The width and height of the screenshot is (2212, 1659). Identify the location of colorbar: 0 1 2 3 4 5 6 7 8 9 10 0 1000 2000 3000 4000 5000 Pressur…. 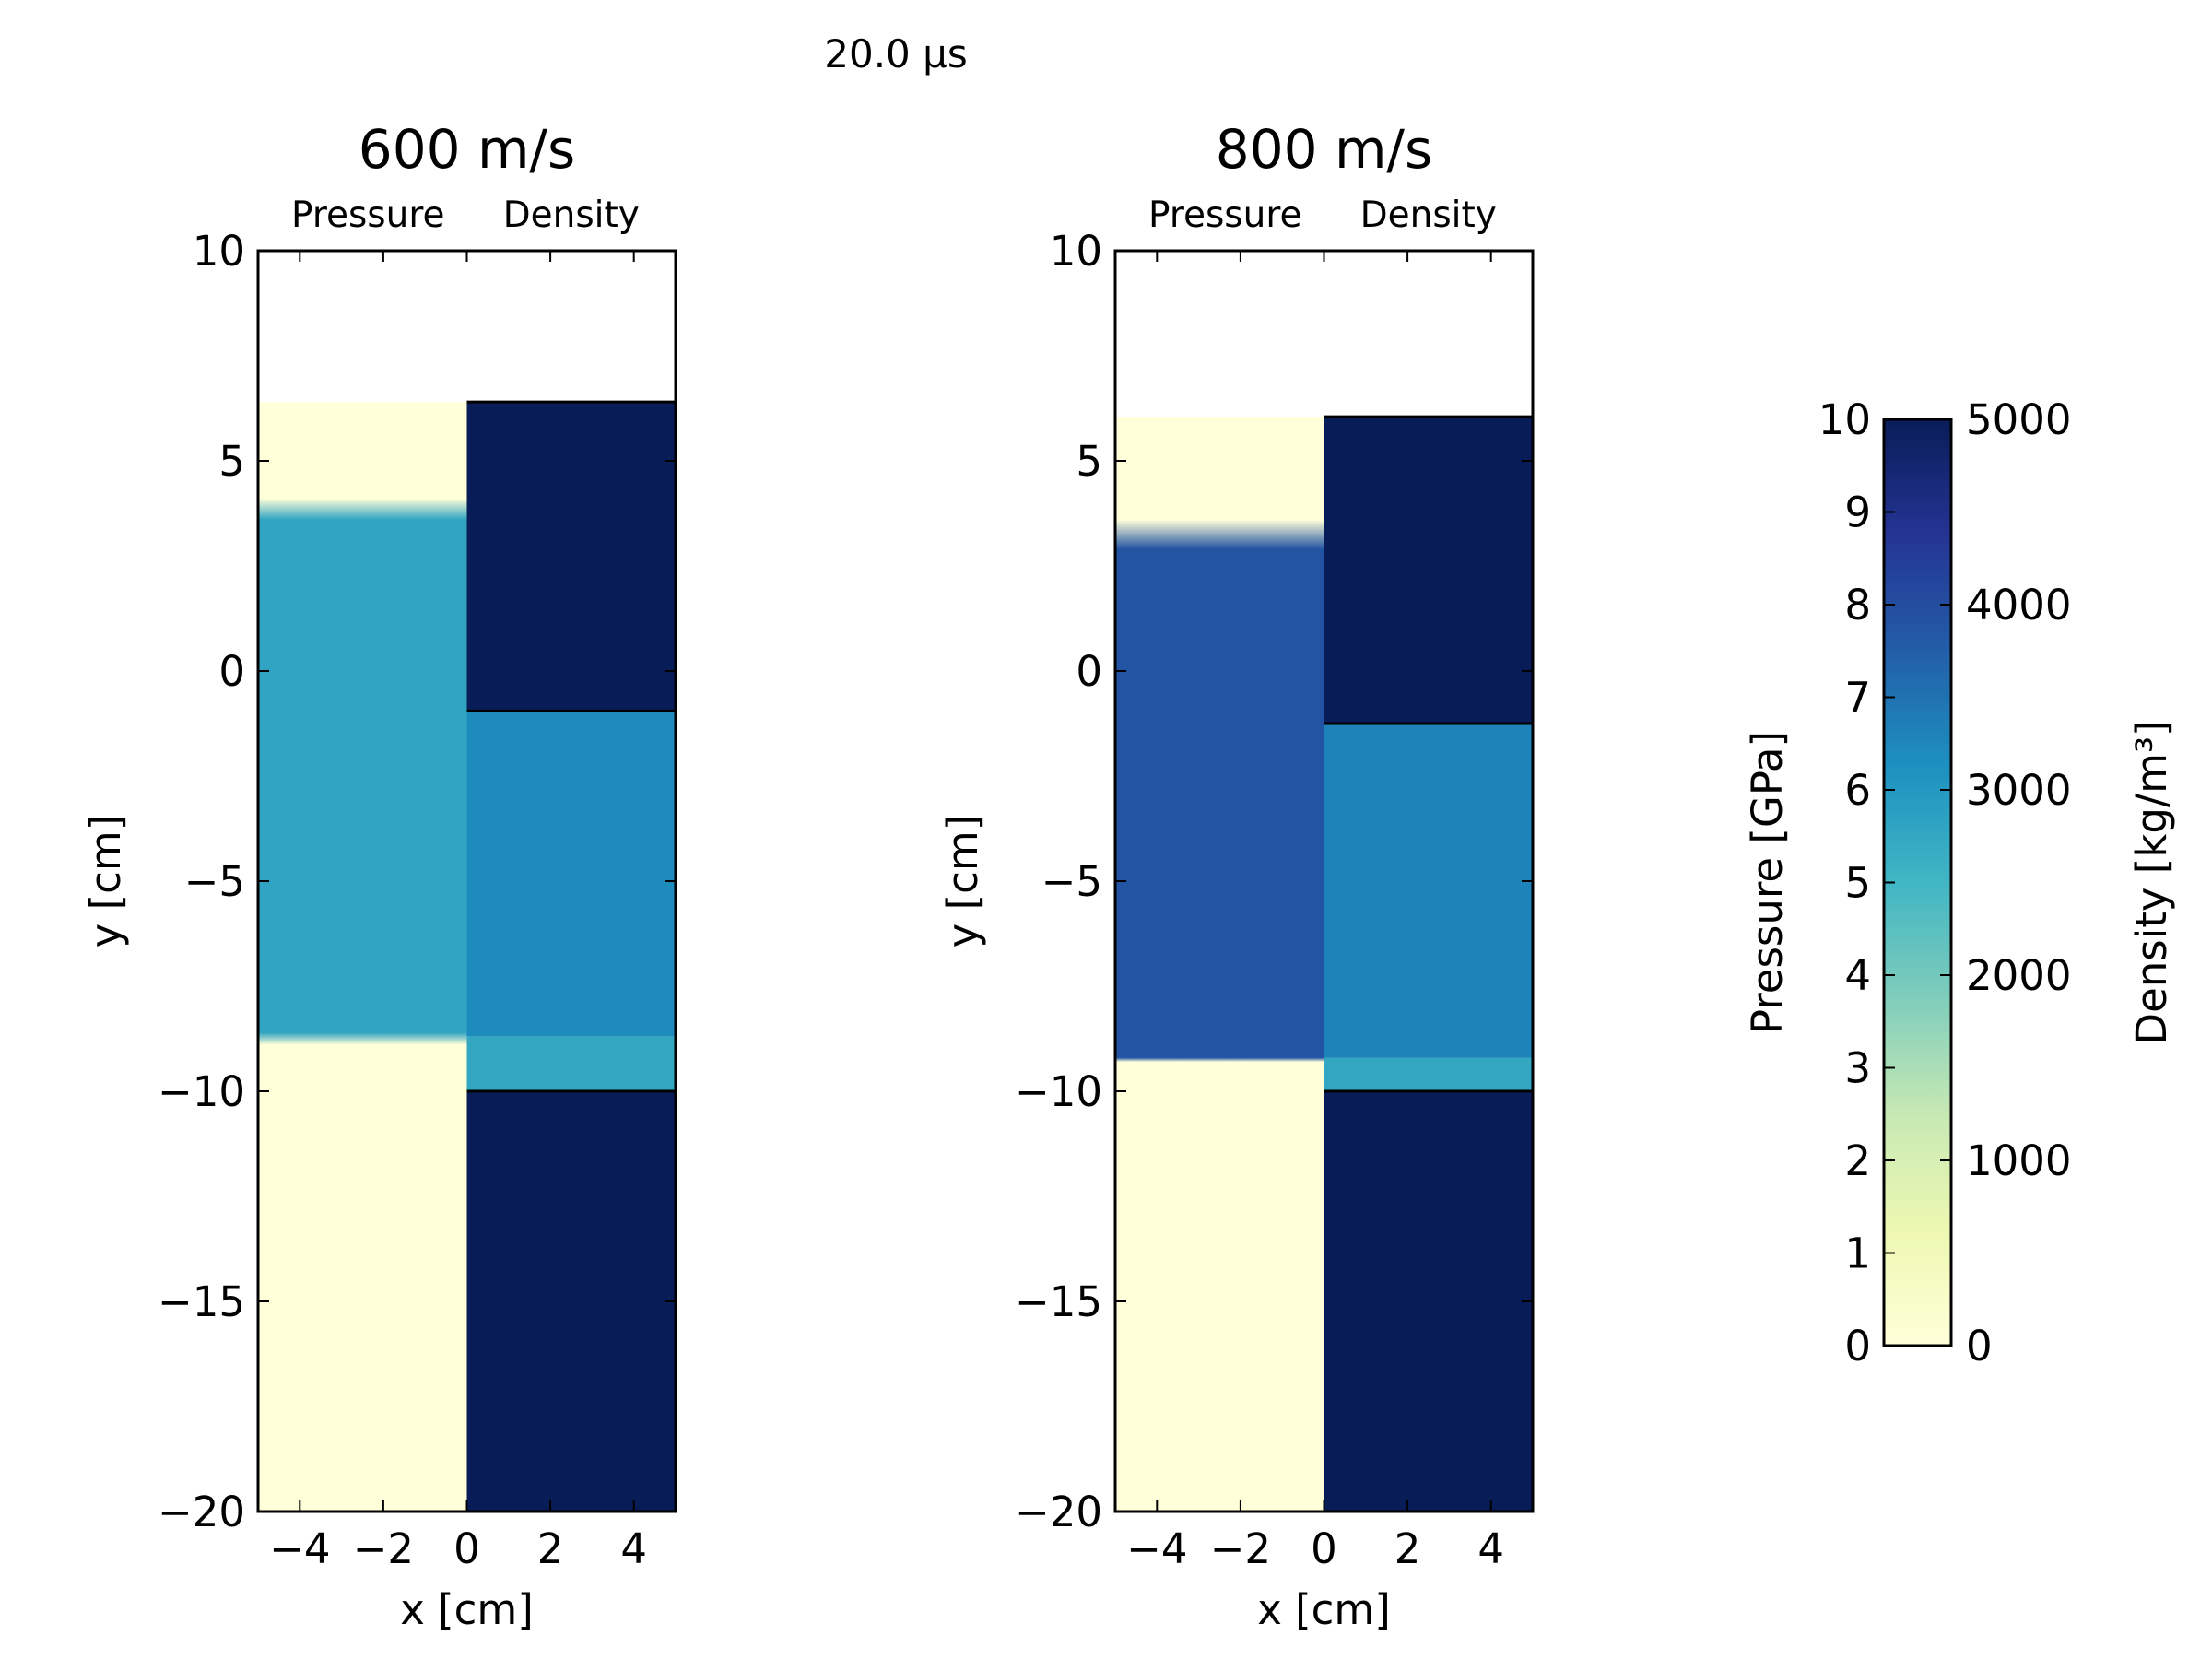
(1959, 883).